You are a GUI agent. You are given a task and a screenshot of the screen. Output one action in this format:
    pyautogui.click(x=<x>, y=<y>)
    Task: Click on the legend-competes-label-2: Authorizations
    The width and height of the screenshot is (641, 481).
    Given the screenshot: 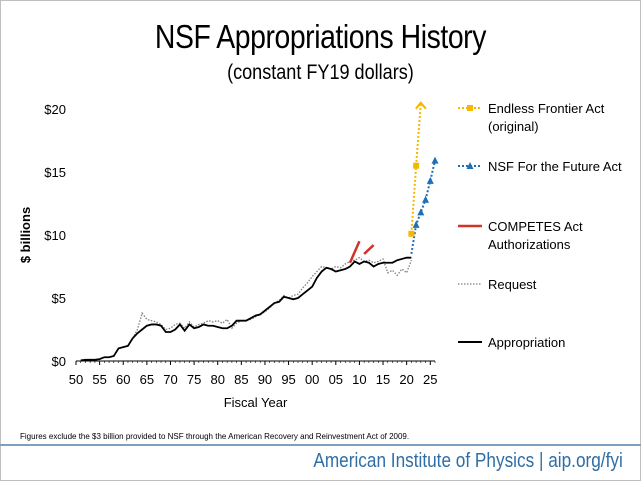 What is the action you would take?
    pyautogui.click(x=529, y=244)
    